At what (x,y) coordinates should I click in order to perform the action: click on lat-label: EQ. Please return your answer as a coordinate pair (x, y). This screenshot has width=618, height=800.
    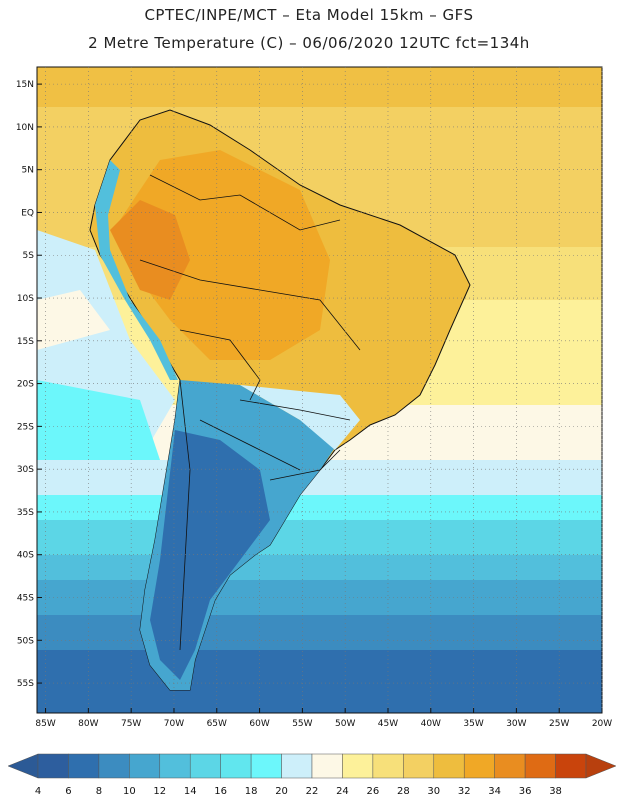
    Looking at the image, I should click on (27, 213).